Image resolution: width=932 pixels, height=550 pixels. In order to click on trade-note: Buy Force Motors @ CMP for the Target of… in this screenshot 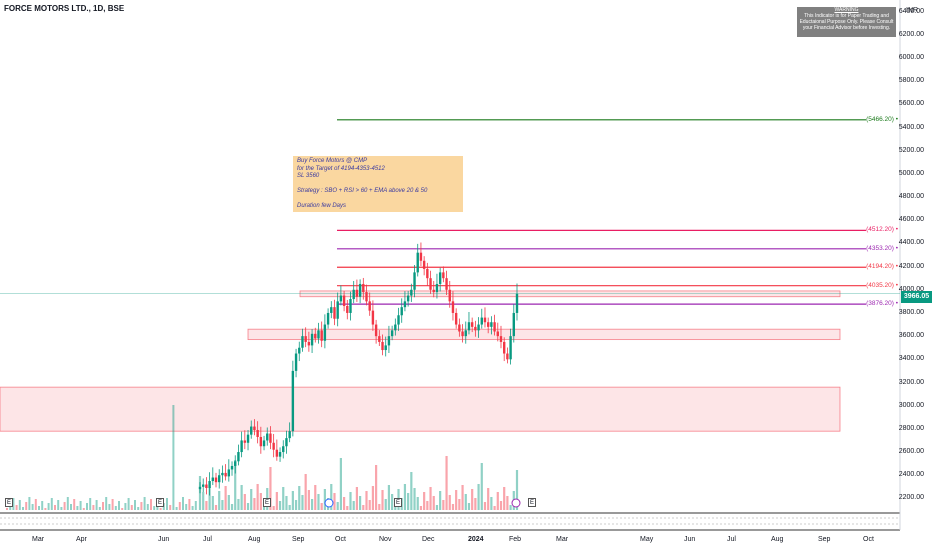, I will do `click(378, 184)`.